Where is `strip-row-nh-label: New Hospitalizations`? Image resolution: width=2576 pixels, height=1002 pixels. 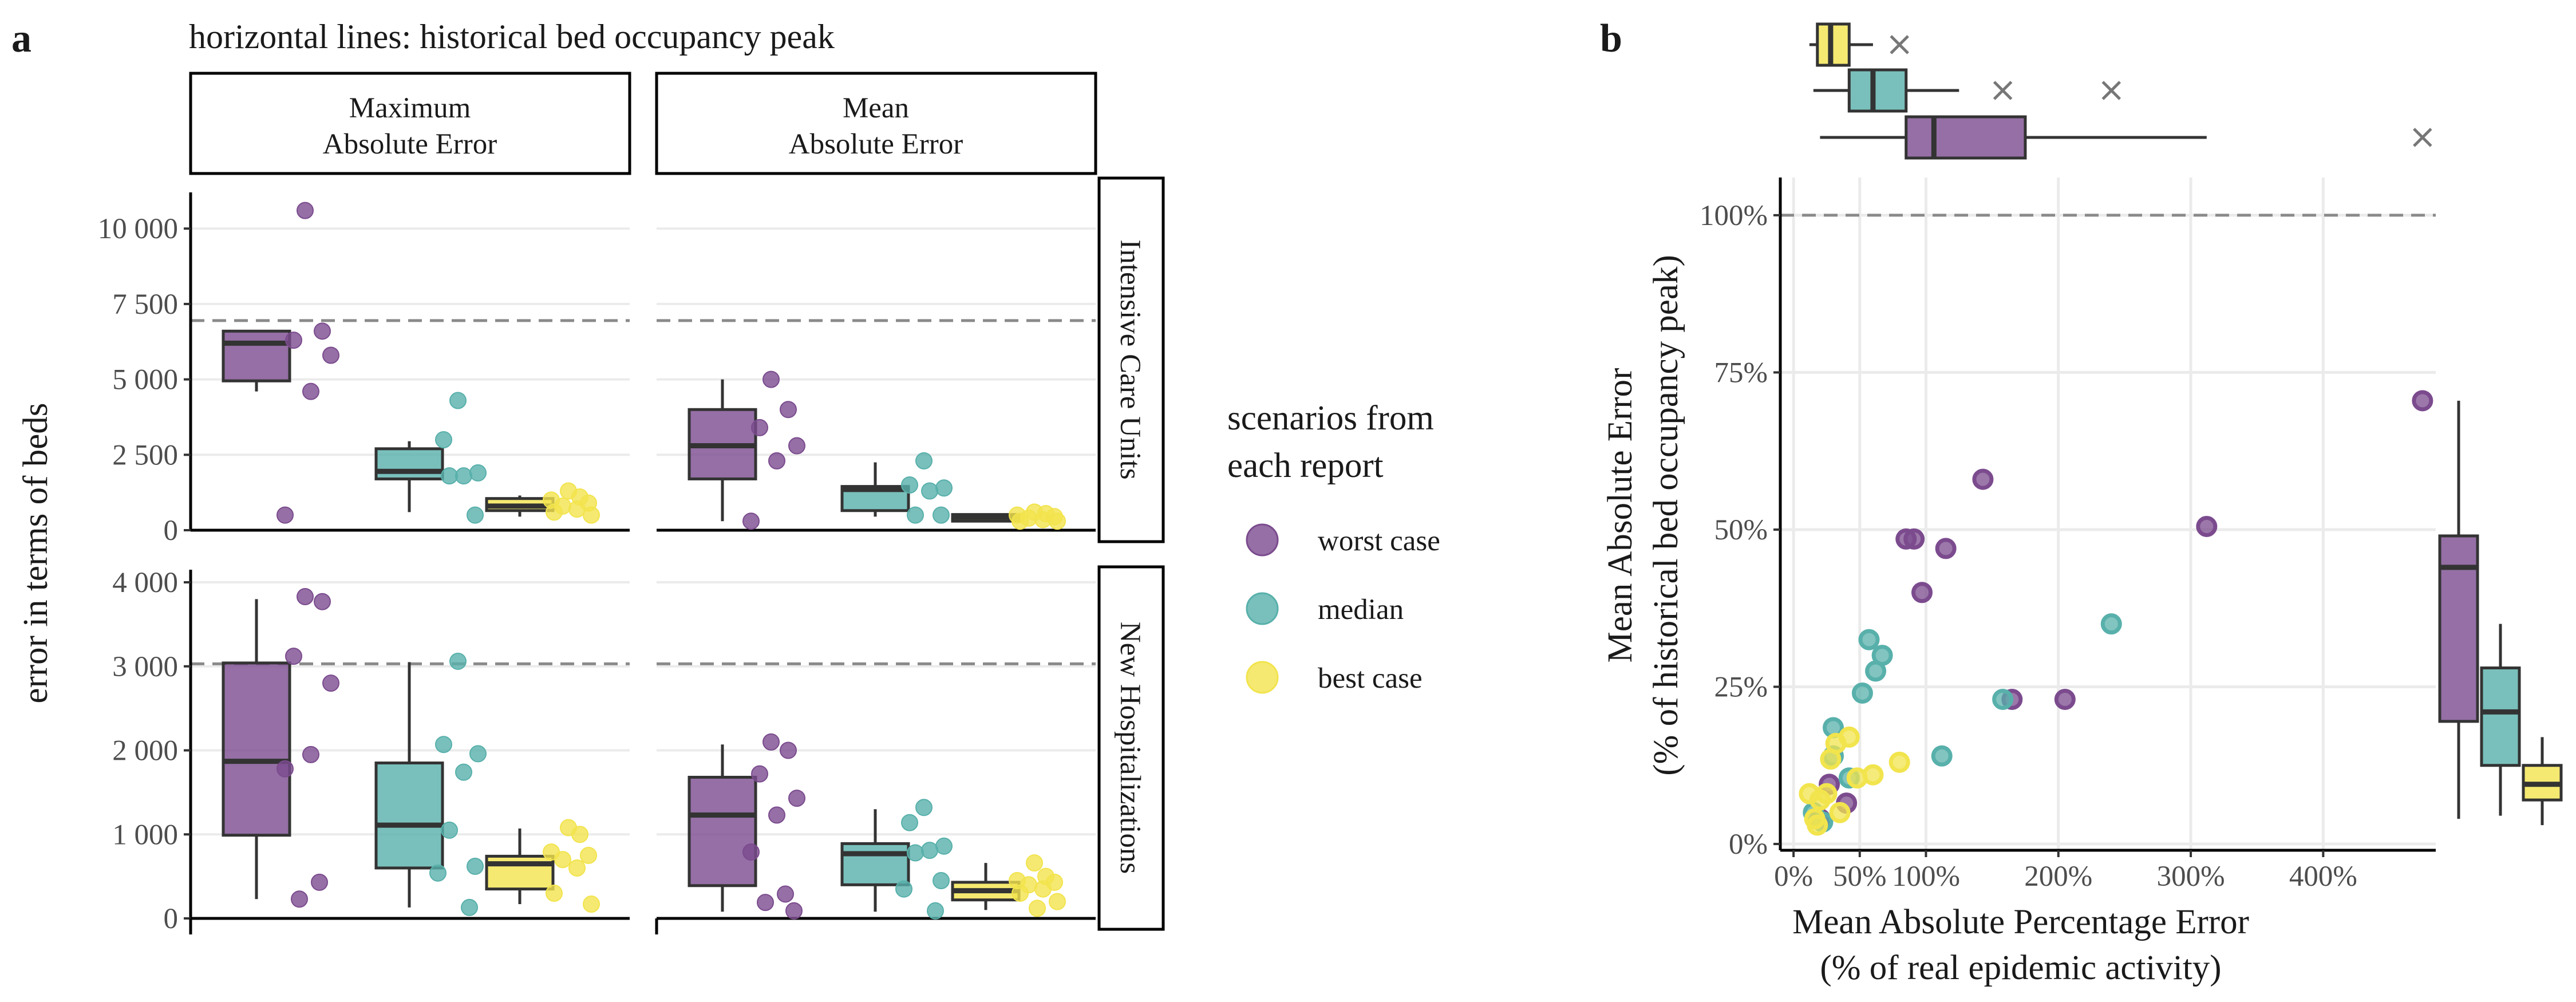 strip-row-nh-label: New Hospitalizations is located at coordinates (1130, 748).